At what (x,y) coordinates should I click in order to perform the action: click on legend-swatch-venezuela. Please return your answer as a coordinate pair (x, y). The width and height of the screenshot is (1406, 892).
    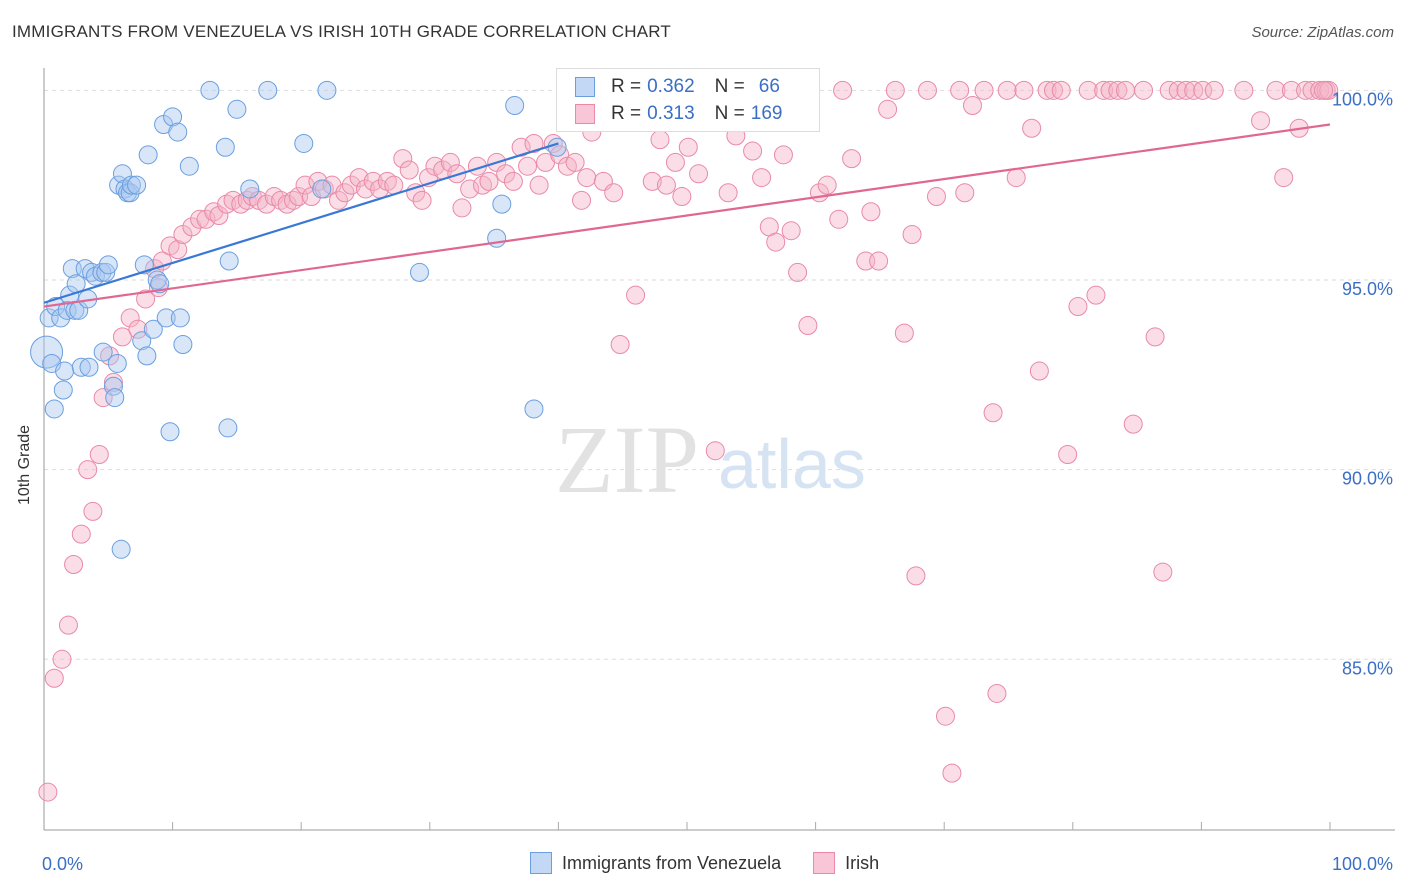
    Looking at the image, I should click on (541, 863).